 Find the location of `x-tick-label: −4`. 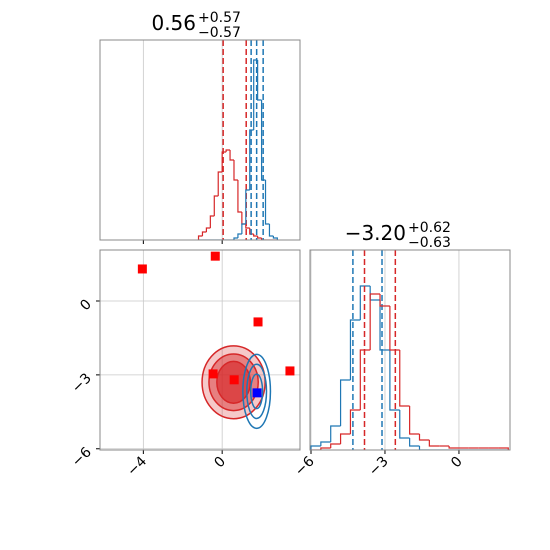

x-tick-label: −4 is located at coordinates (137, 466).